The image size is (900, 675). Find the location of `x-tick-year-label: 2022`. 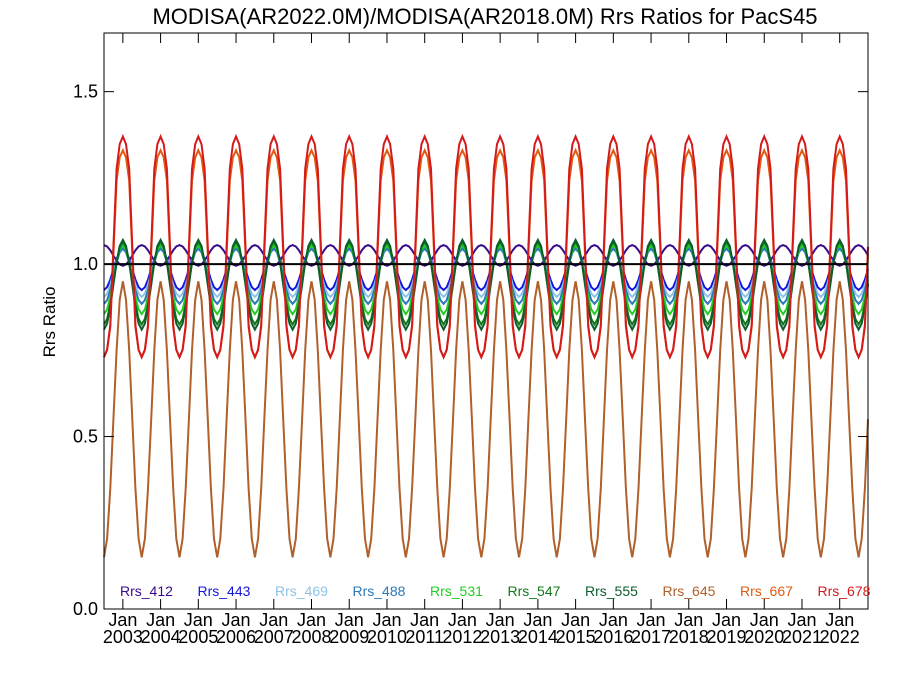

x-tick-year-label: 2022 is located at coordinates (840, 637).